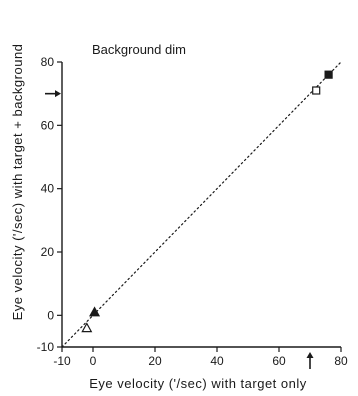 The width and height of the screenshot is (358, 396). What do you see at coordinates (198, 383) in the screenshot?
I see `x-axis-label: Eye velocity ('/sec) with target only` at bounding box center [198, 383].